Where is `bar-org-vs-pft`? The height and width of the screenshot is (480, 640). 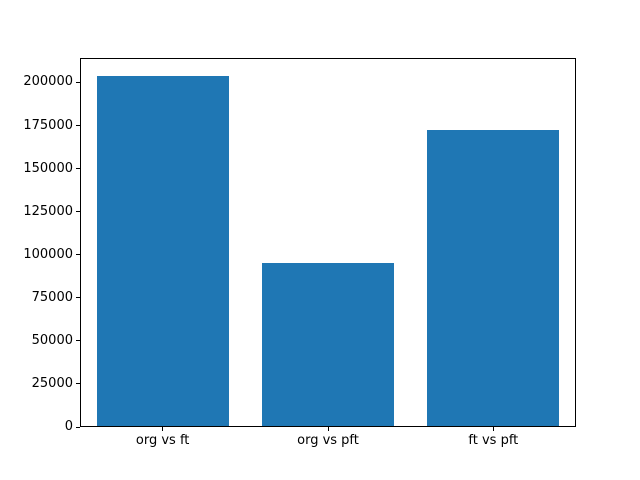 bar-org-vs-pft is located at coordinates (328, 344).